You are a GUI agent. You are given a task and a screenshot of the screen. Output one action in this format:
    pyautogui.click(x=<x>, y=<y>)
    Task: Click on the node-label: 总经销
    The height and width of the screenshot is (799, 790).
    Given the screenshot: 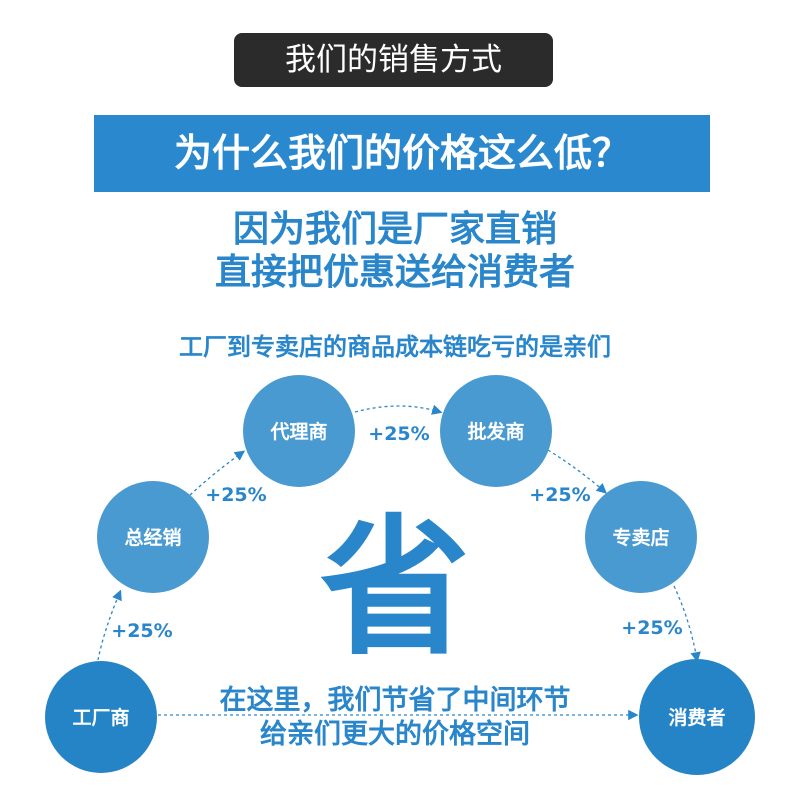 What is the action you would take?
    pyautogui.click(x=152, y=537)
    